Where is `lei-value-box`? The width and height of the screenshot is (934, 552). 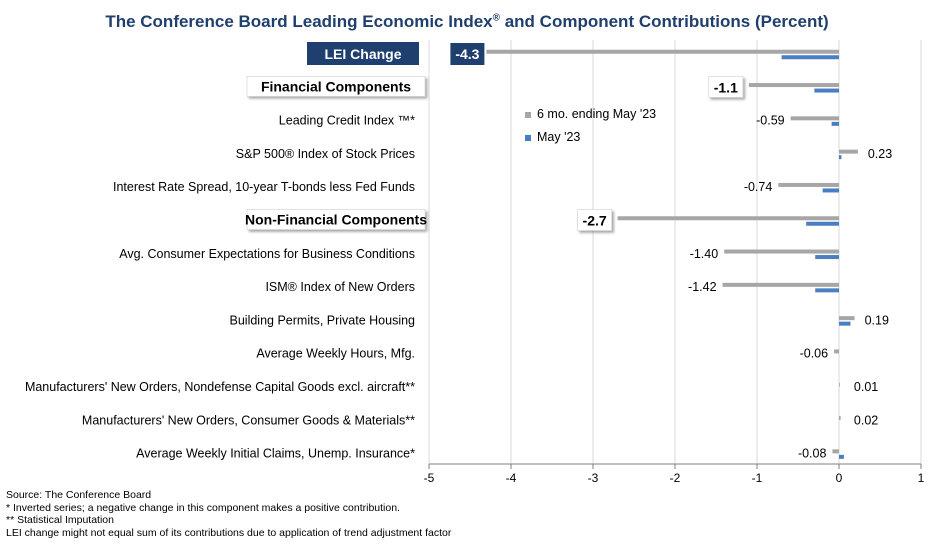 lei-value-box is located at coordinates (467, 54).